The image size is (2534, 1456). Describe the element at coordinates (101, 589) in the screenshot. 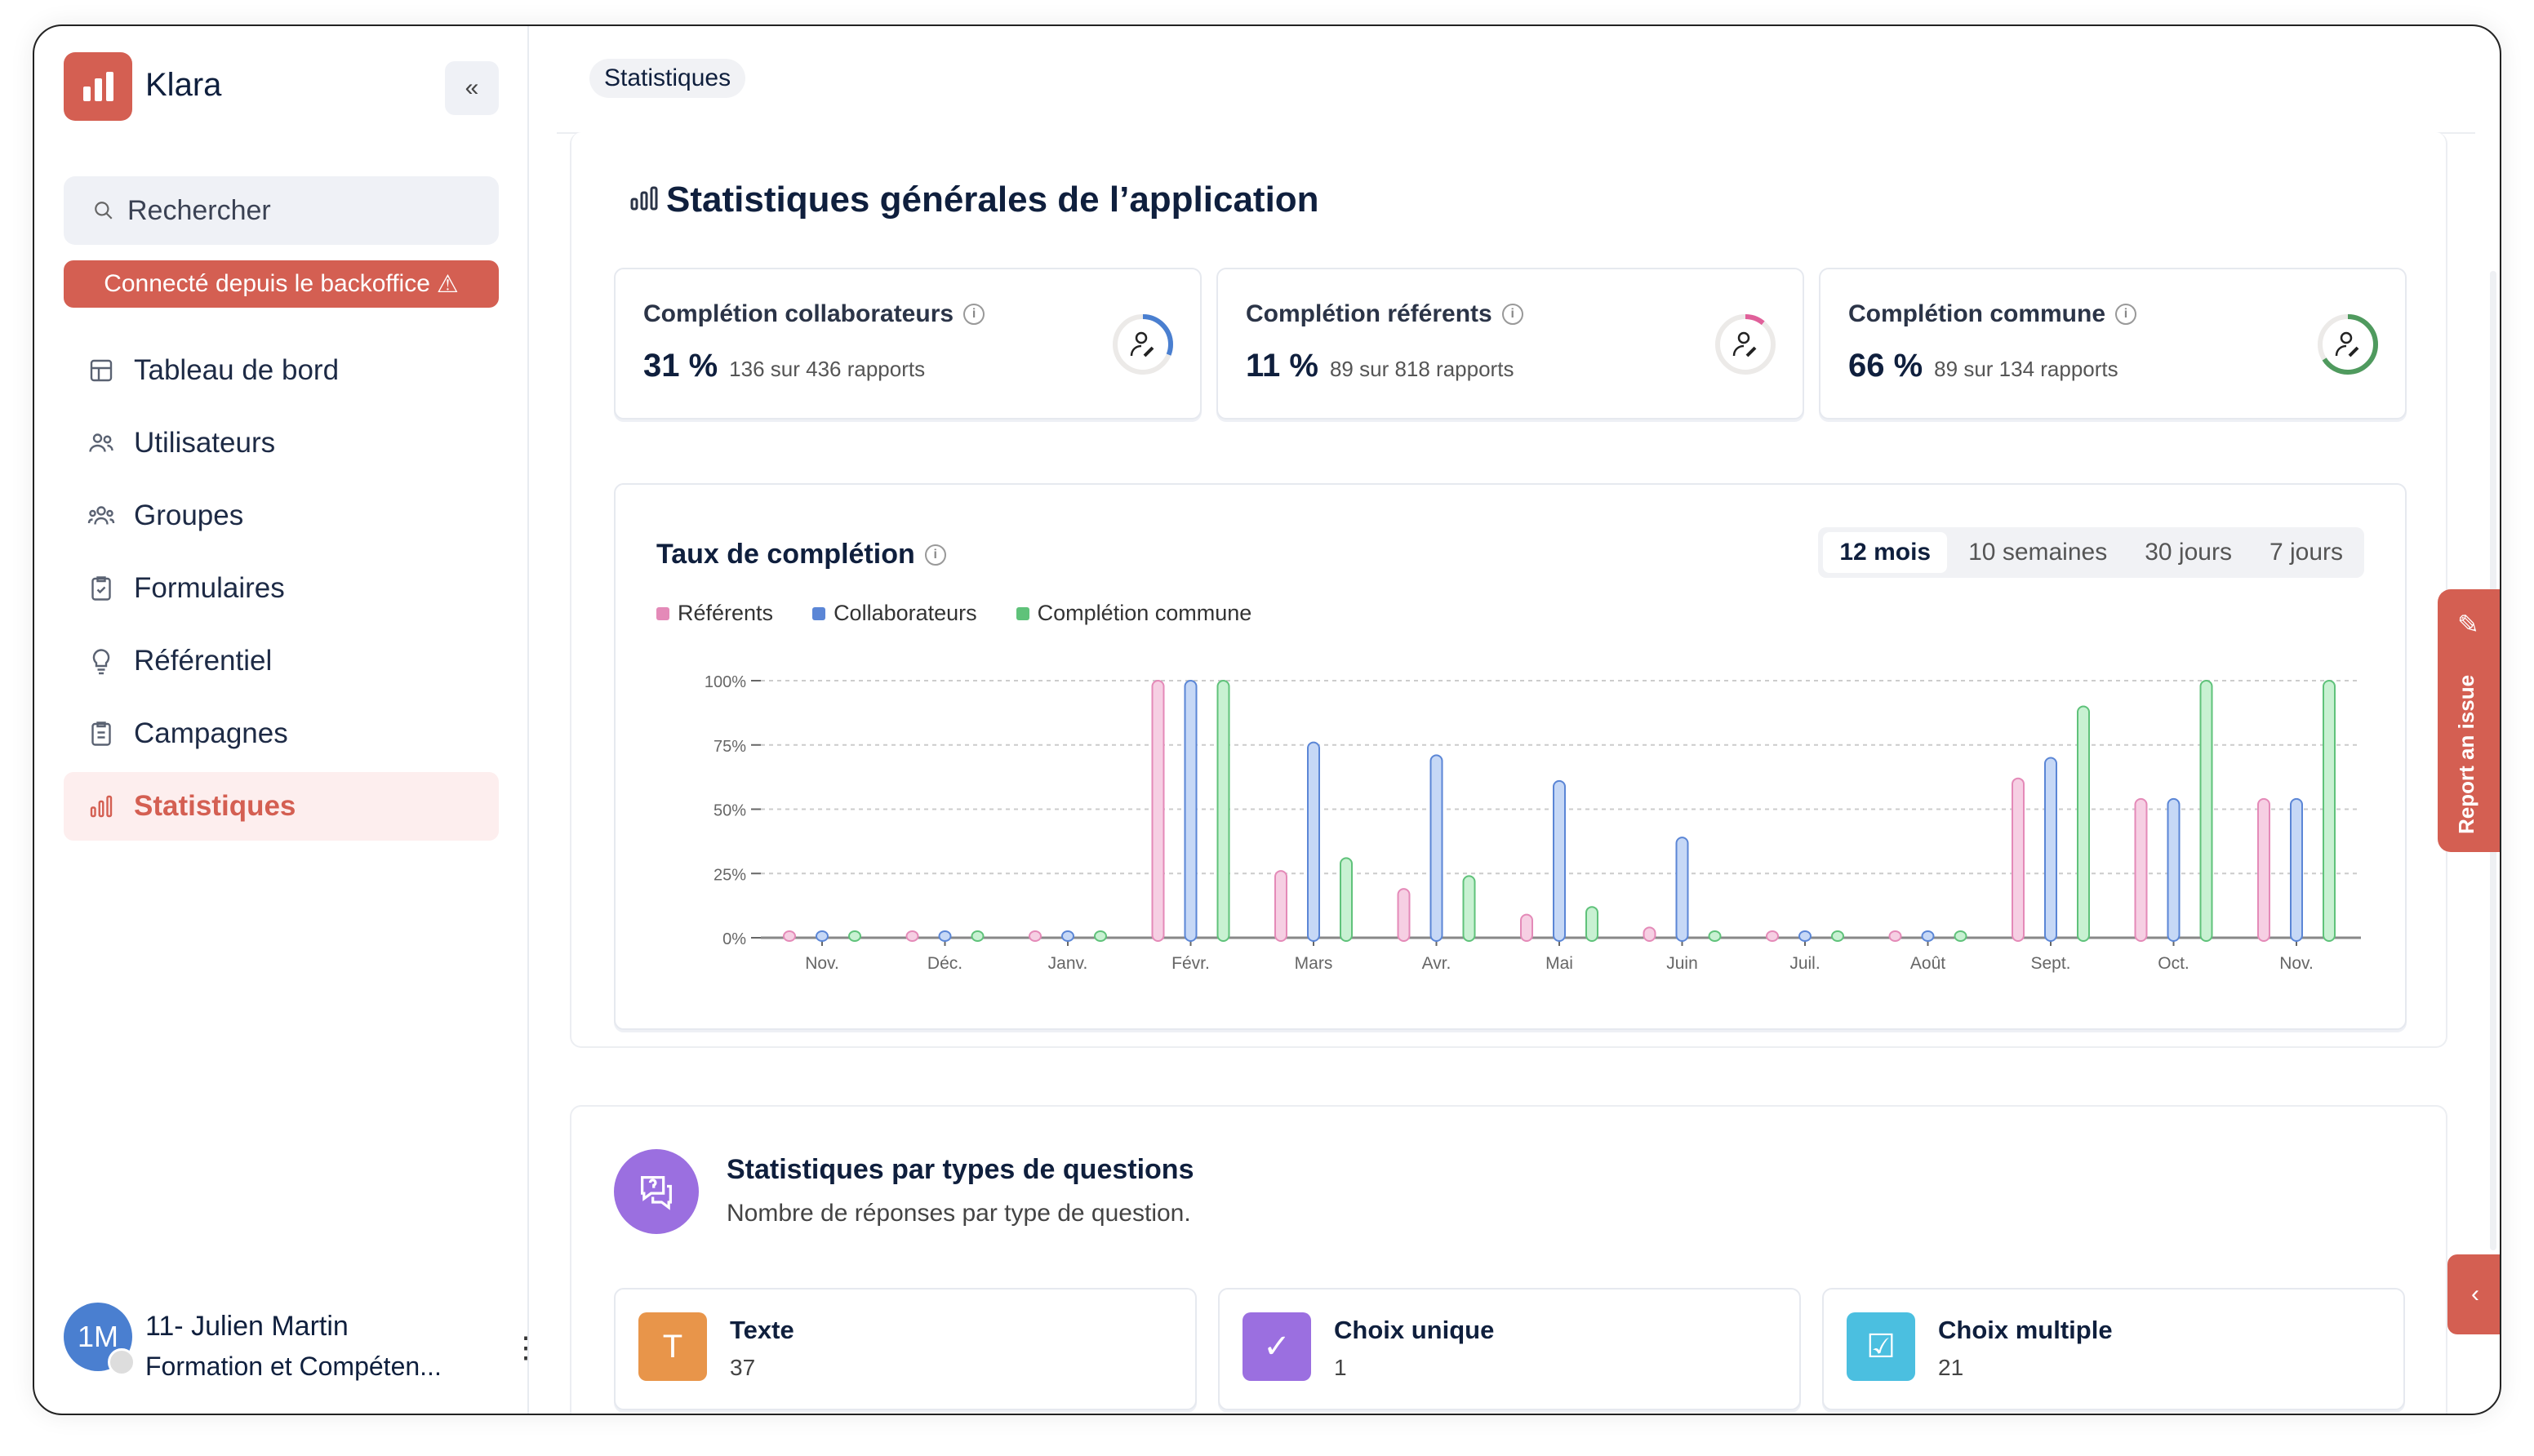

I see `clipboard-icon` at that location.